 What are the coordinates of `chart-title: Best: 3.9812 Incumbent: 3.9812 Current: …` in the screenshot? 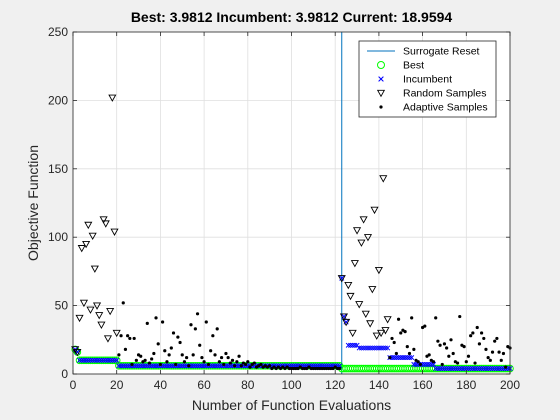 It's located at (292, 17).